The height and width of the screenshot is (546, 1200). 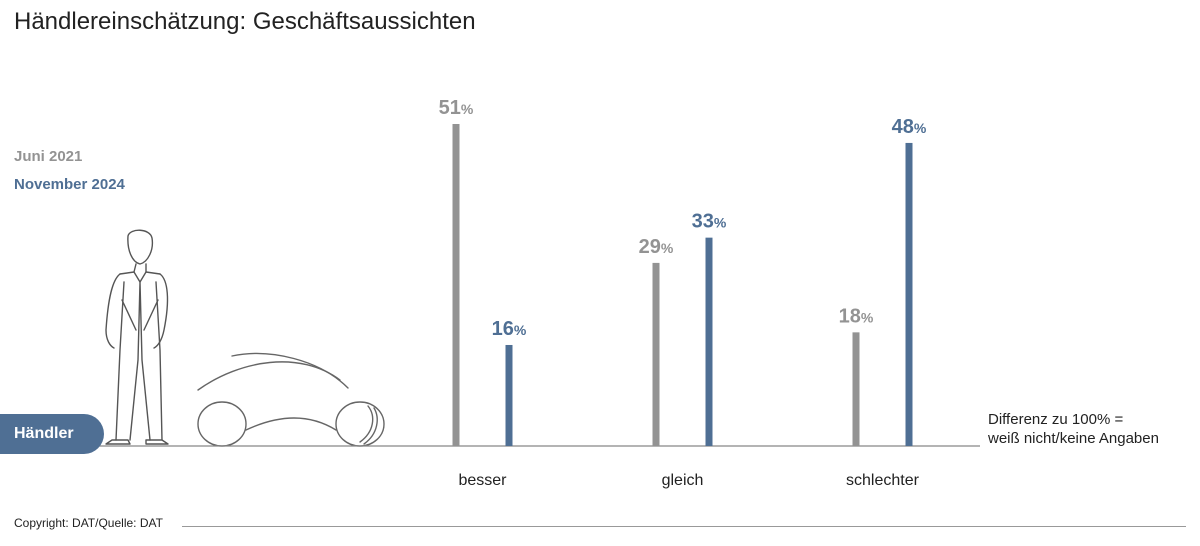 What do you see at coordinates (509, 329) in the screenshot?
I see `data-label-besser-series-2: 16%` at bounding box center [509, 329].